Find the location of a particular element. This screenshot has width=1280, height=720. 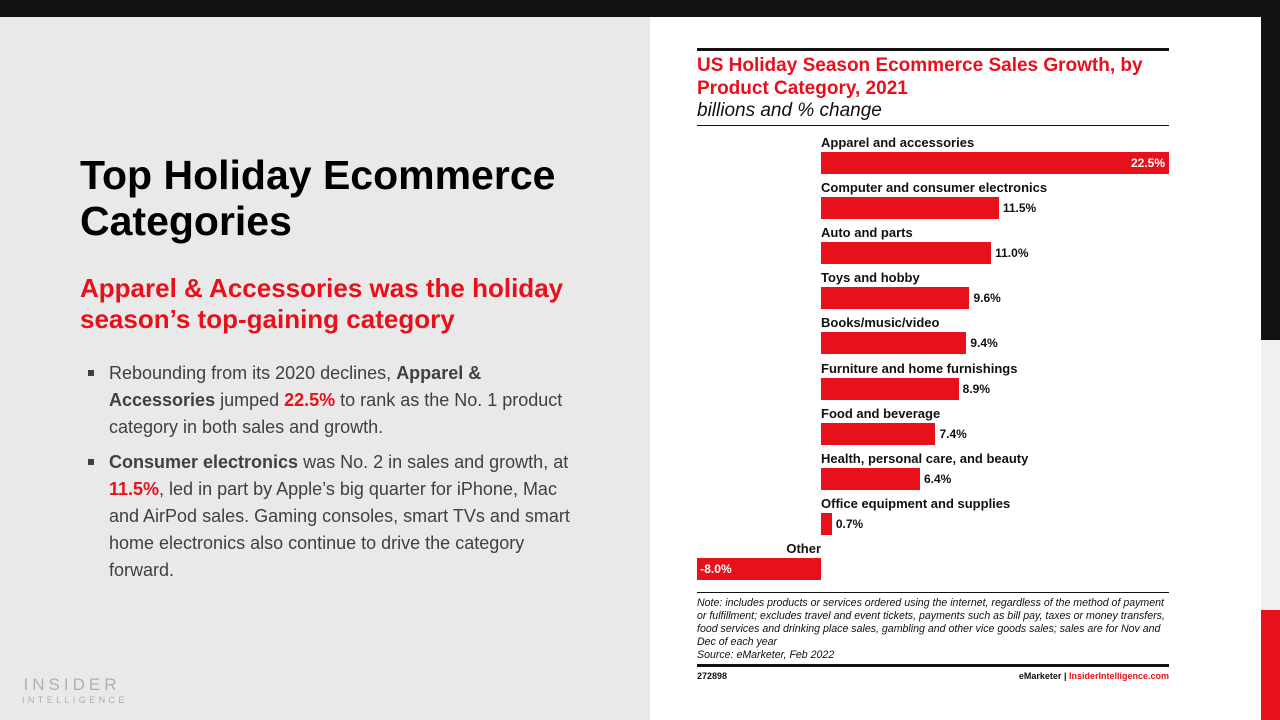

value-label: 0.7% is located at coordinates (849, 523).